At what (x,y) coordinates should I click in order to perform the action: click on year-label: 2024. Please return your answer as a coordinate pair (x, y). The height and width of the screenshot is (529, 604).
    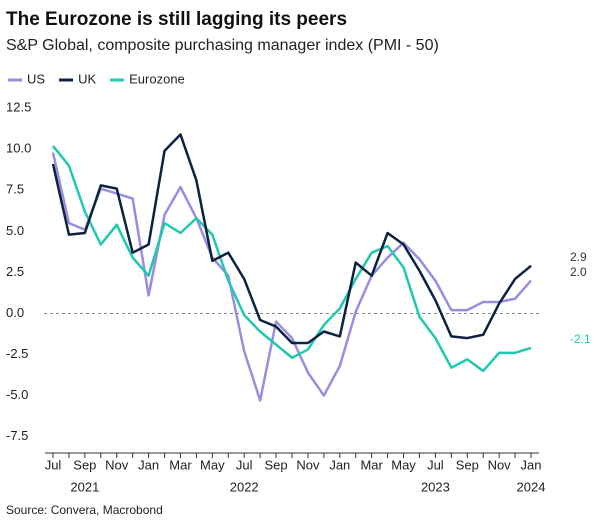
    Looking at the image, I should click on (531, 486).